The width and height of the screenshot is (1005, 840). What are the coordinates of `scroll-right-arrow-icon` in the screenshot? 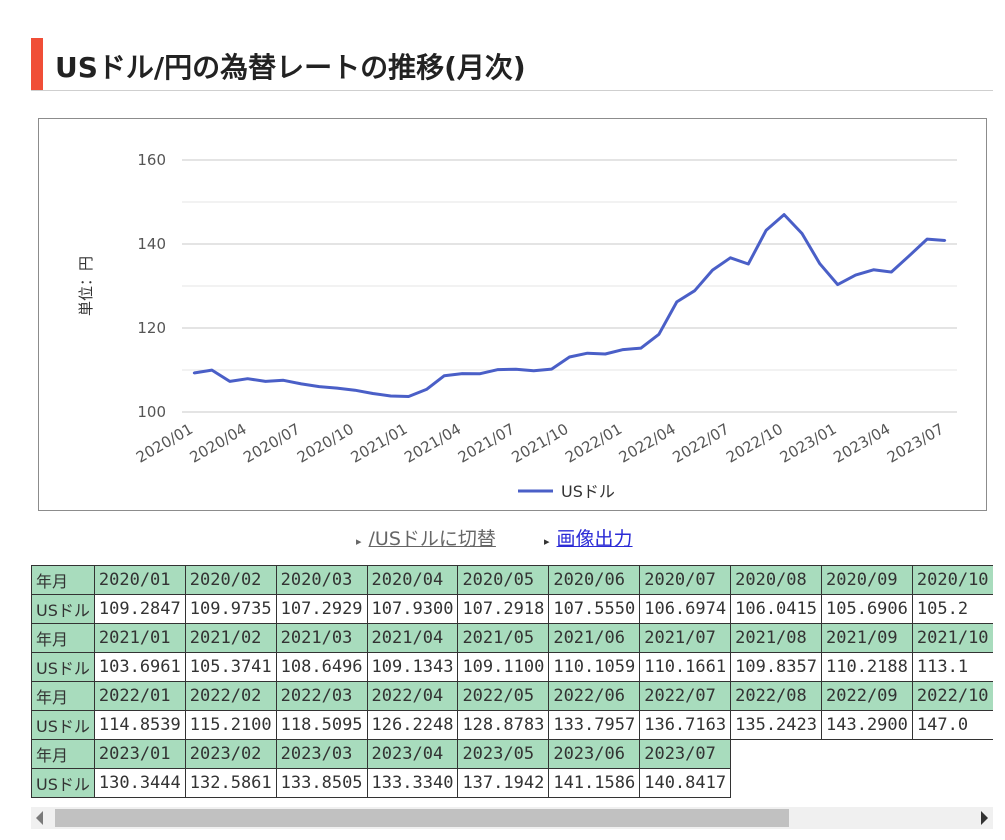 It's located at (984, 818).